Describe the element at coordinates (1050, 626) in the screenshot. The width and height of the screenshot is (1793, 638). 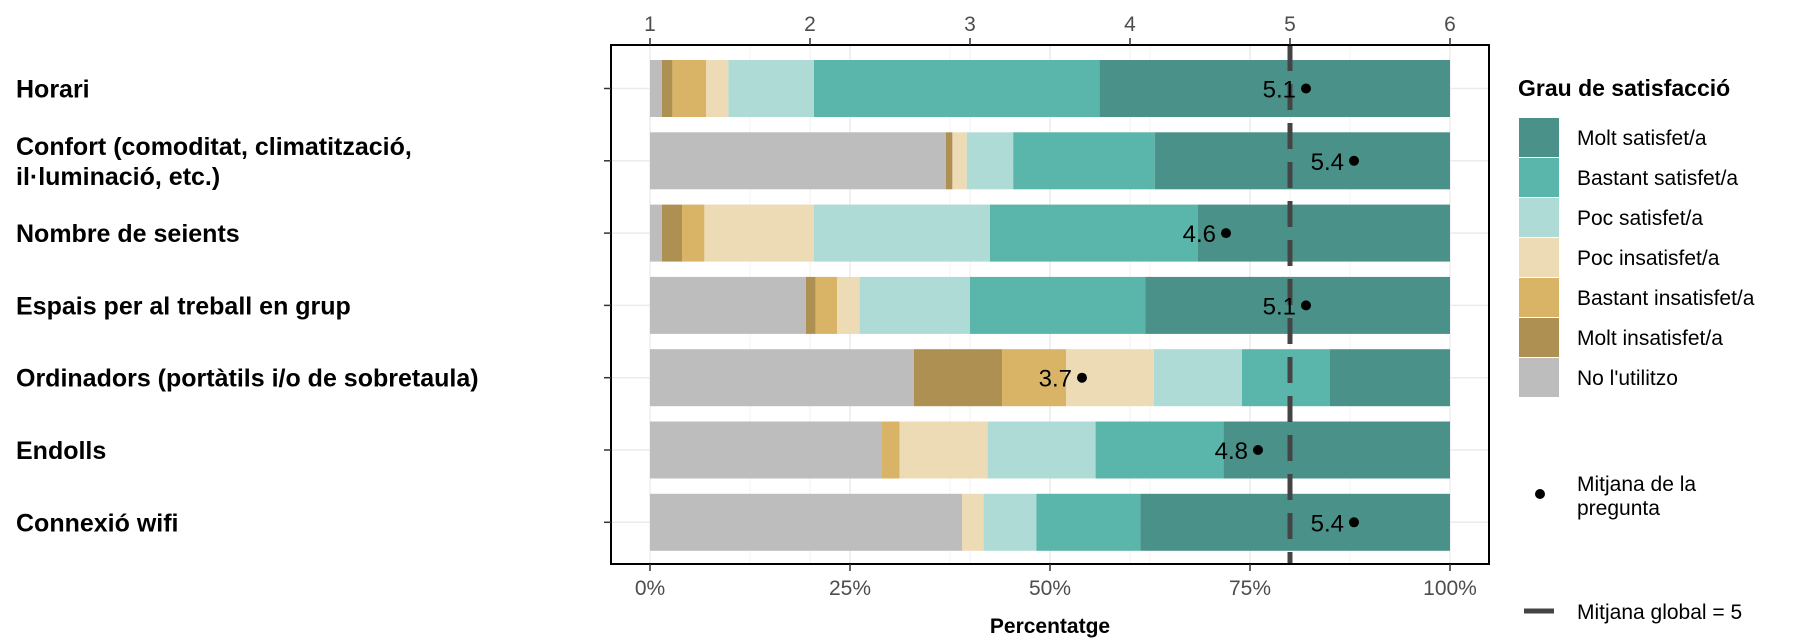
I see `x-axis-title: Percentatge` at that location.